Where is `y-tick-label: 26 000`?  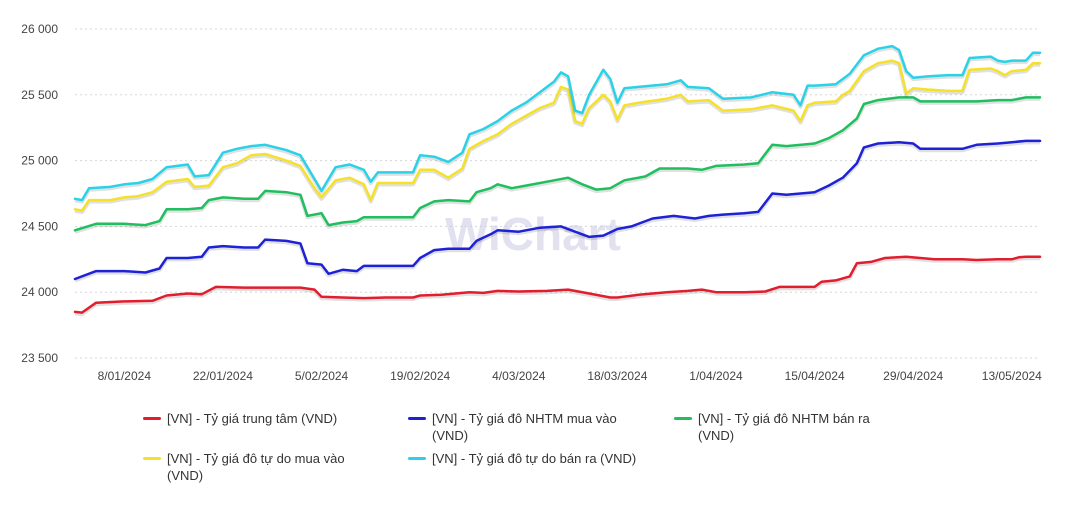
y-tick-label: 26 000 is located at coordinates (39, 29).